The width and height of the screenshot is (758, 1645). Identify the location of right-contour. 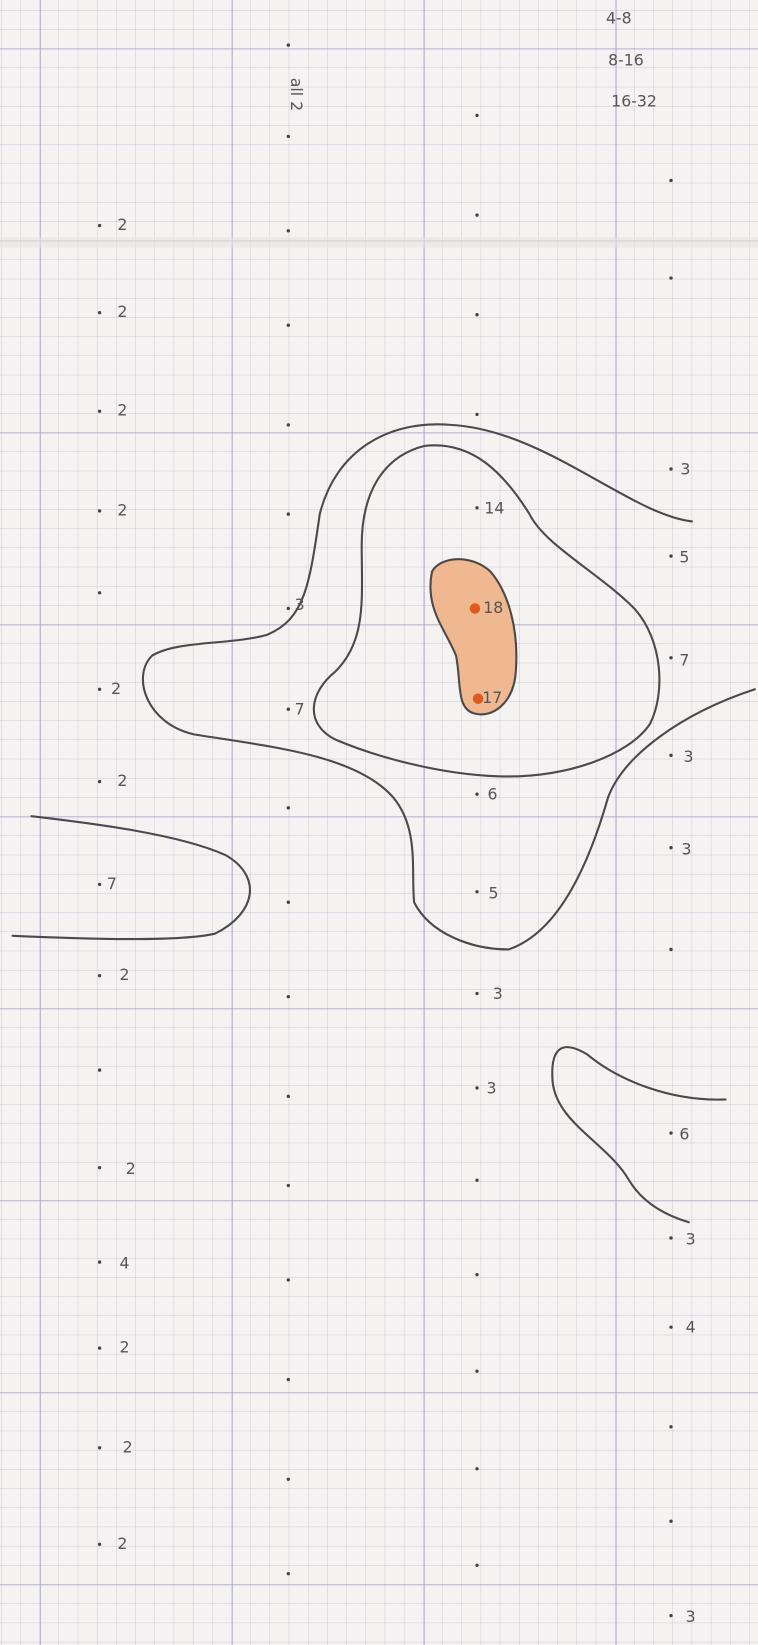
(639, 1135).